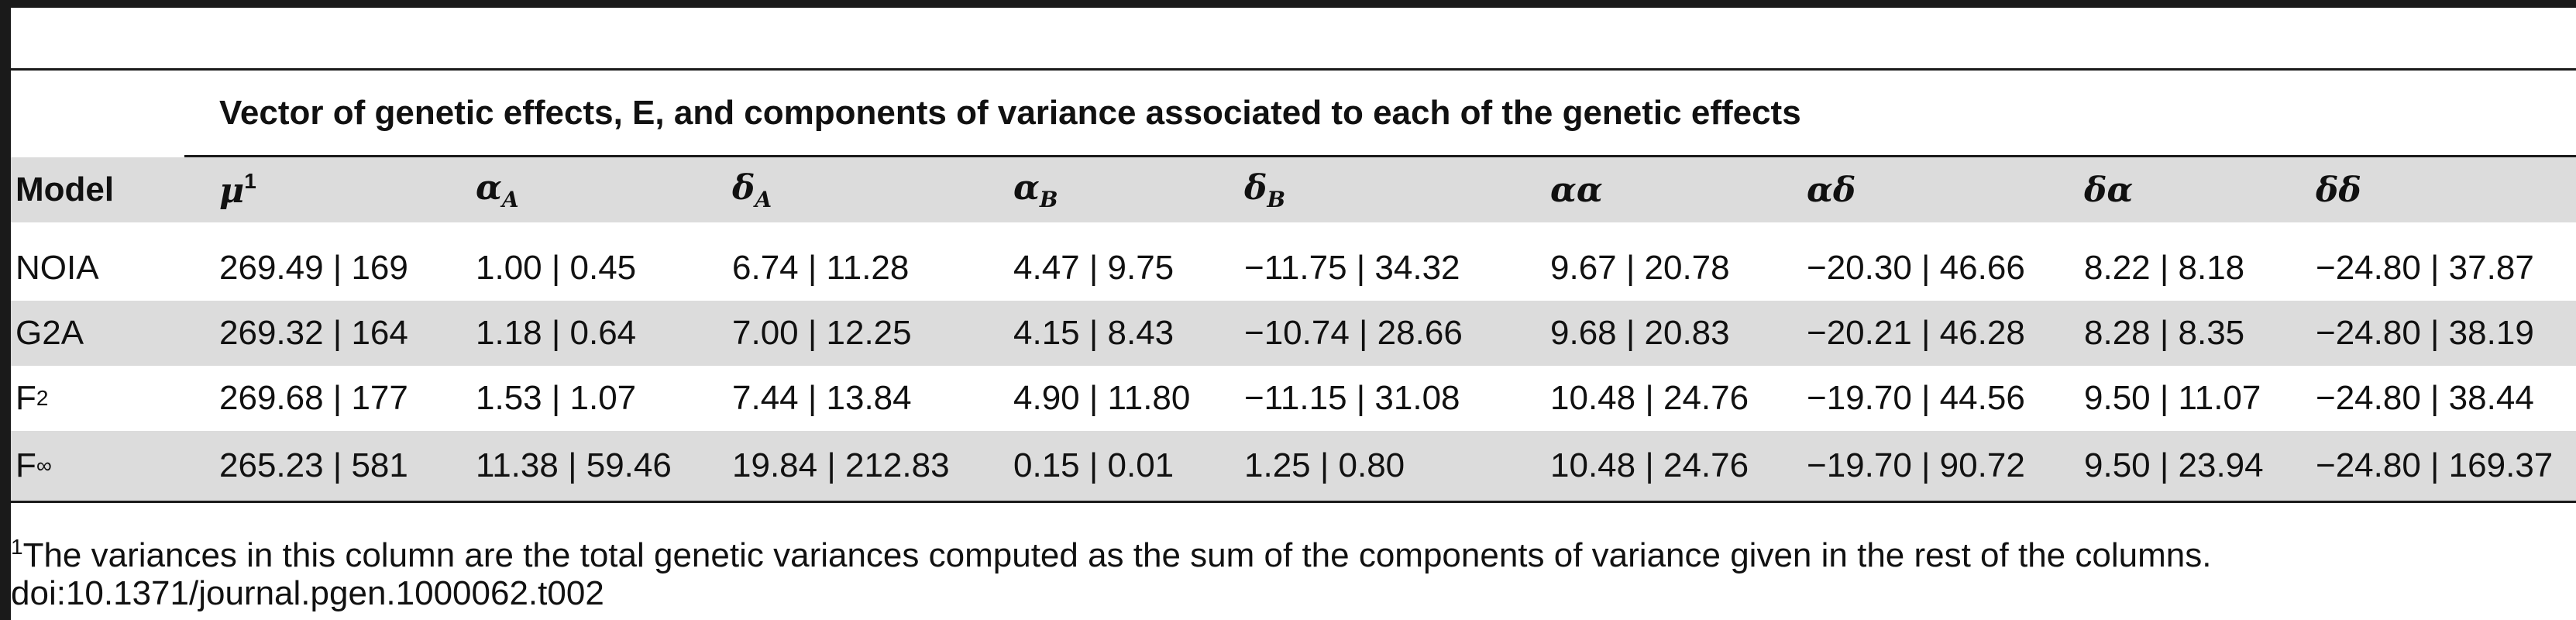  I want to click on table-cell: 9.50 | 23.94, so click(2174, 465).